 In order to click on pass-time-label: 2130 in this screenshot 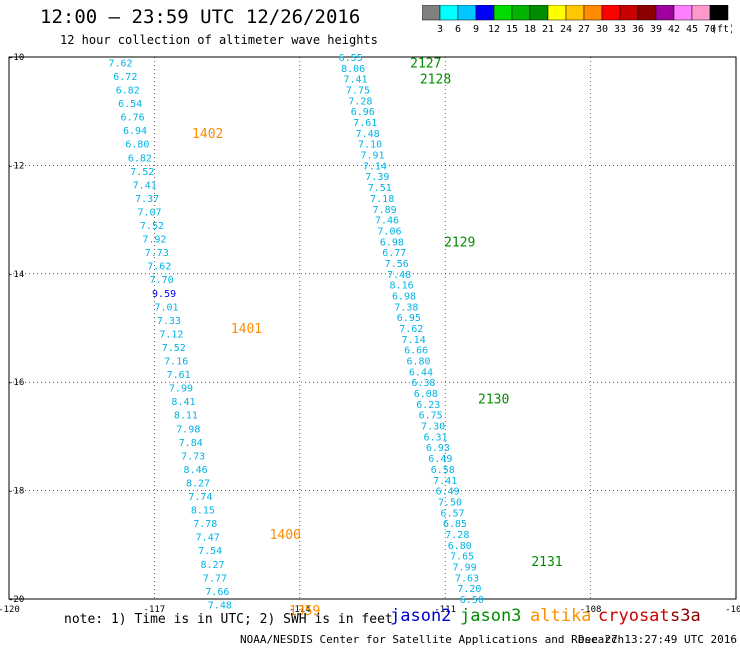, I will do `click(493, 399)`.